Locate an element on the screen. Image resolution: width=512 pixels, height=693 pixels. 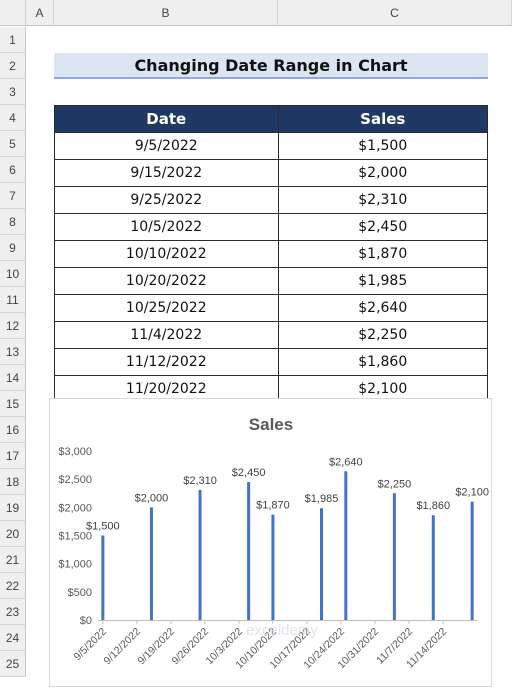
date-cell: 9/25/2022 is located at coordinates (166, 200).